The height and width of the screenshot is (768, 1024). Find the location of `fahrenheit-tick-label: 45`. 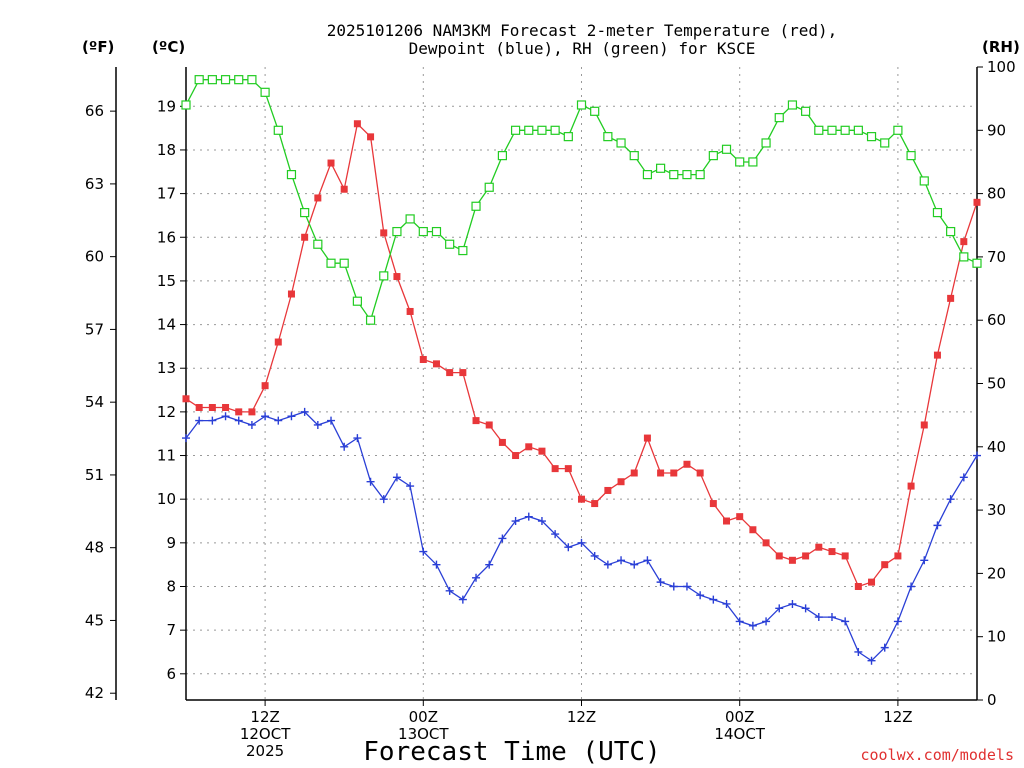

fahrenheit-tick-label: 45 is located at coordinates (94, 620).